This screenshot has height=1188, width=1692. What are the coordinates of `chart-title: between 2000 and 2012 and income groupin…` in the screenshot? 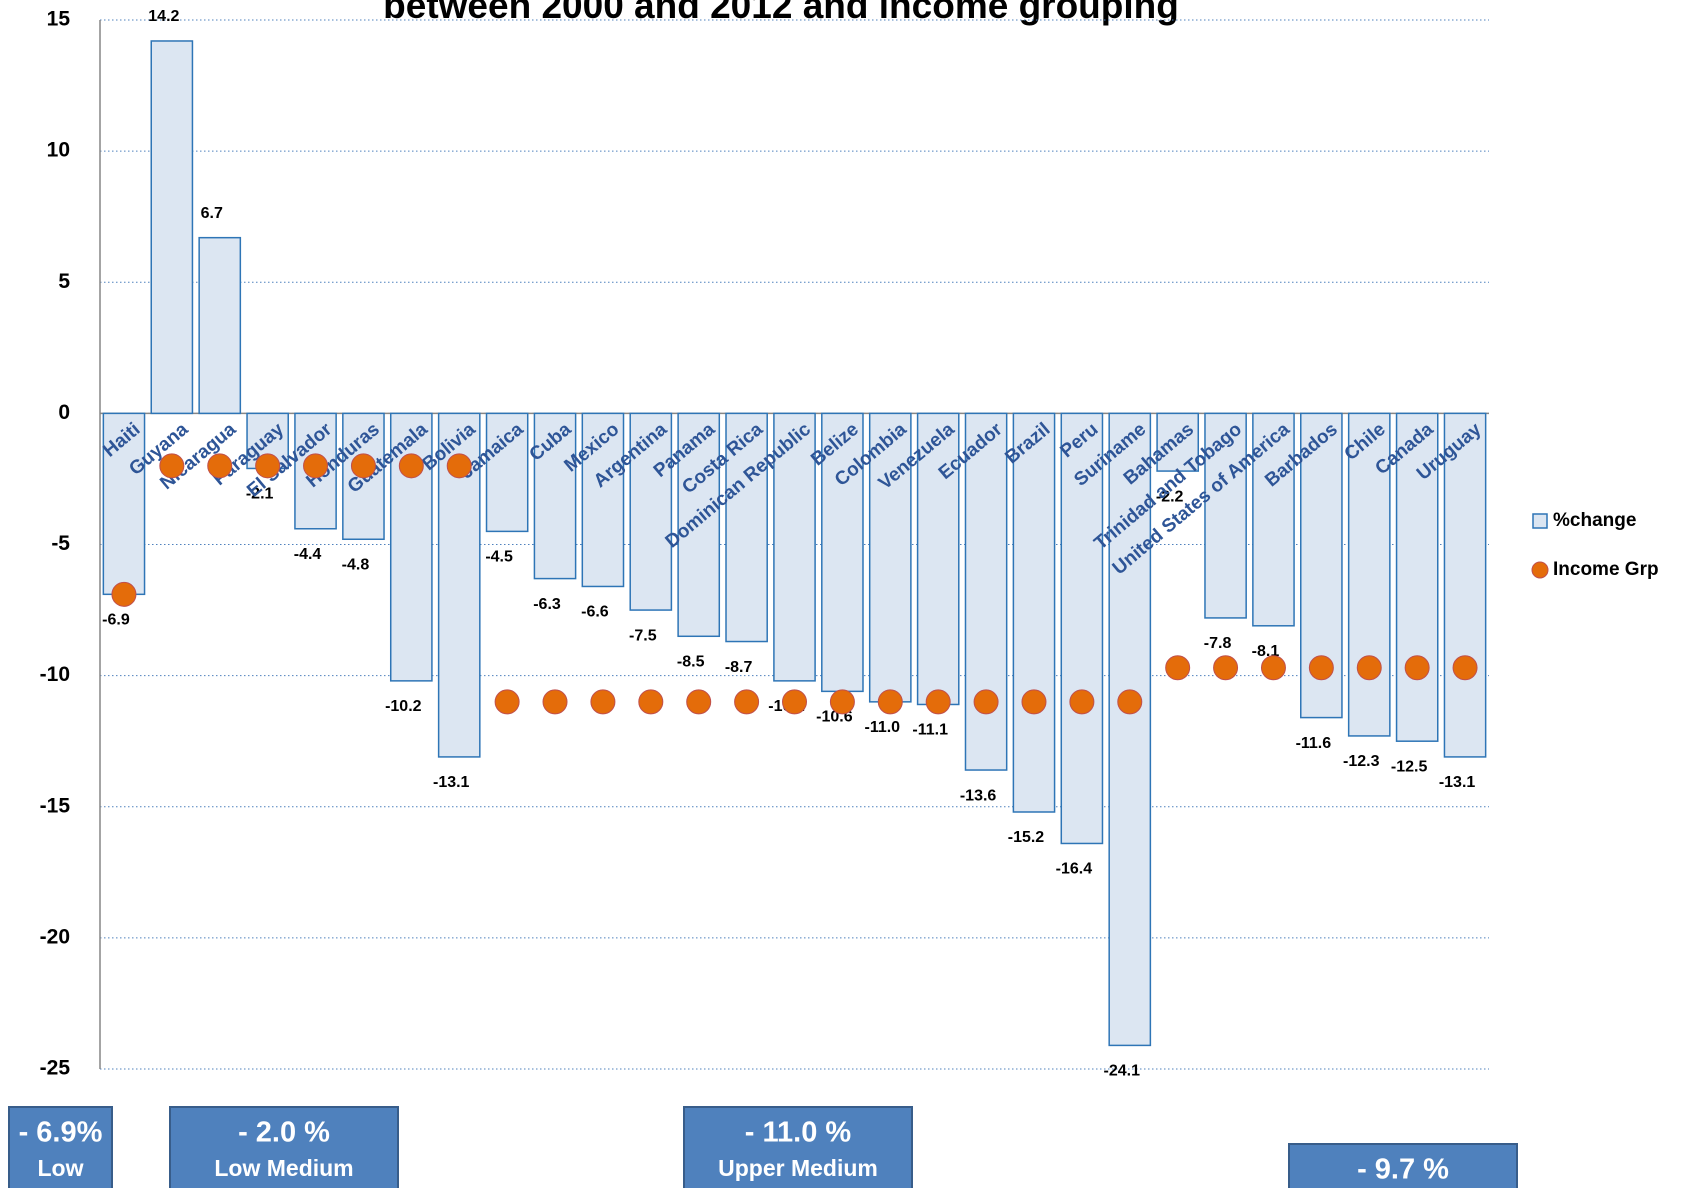 It's located at (781, 13).